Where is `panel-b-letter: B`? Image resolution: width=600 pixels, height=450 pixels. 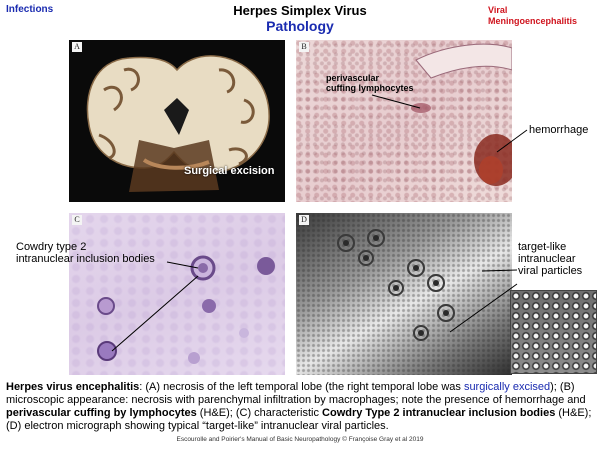
panel-b-letter: B is located at coordinates (304, 47).